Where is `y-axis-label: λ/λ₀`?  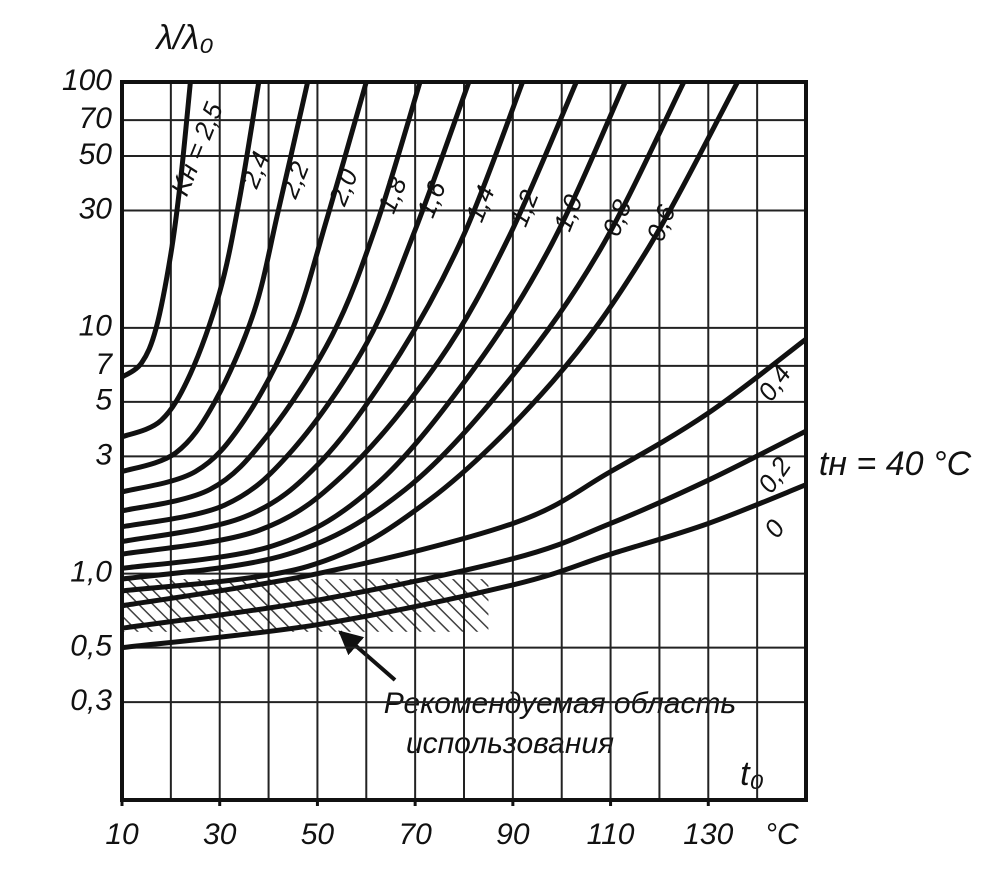
y-axis-label: λ/λ₀ is located at coordinates (183, 38).